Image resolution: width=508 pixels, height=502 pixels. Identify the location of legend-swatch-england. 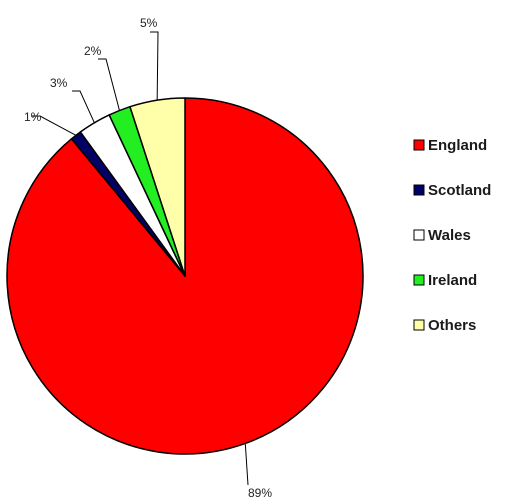
(419, 145).